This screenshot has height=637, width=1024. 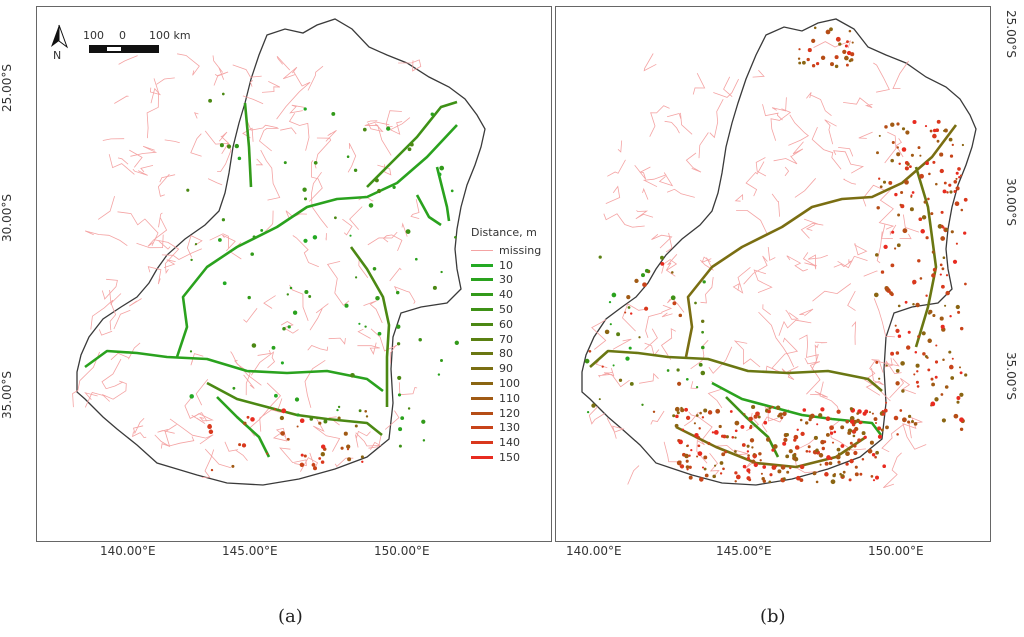 I want to click on legend-entry: 70, so click(x=506, y=339).